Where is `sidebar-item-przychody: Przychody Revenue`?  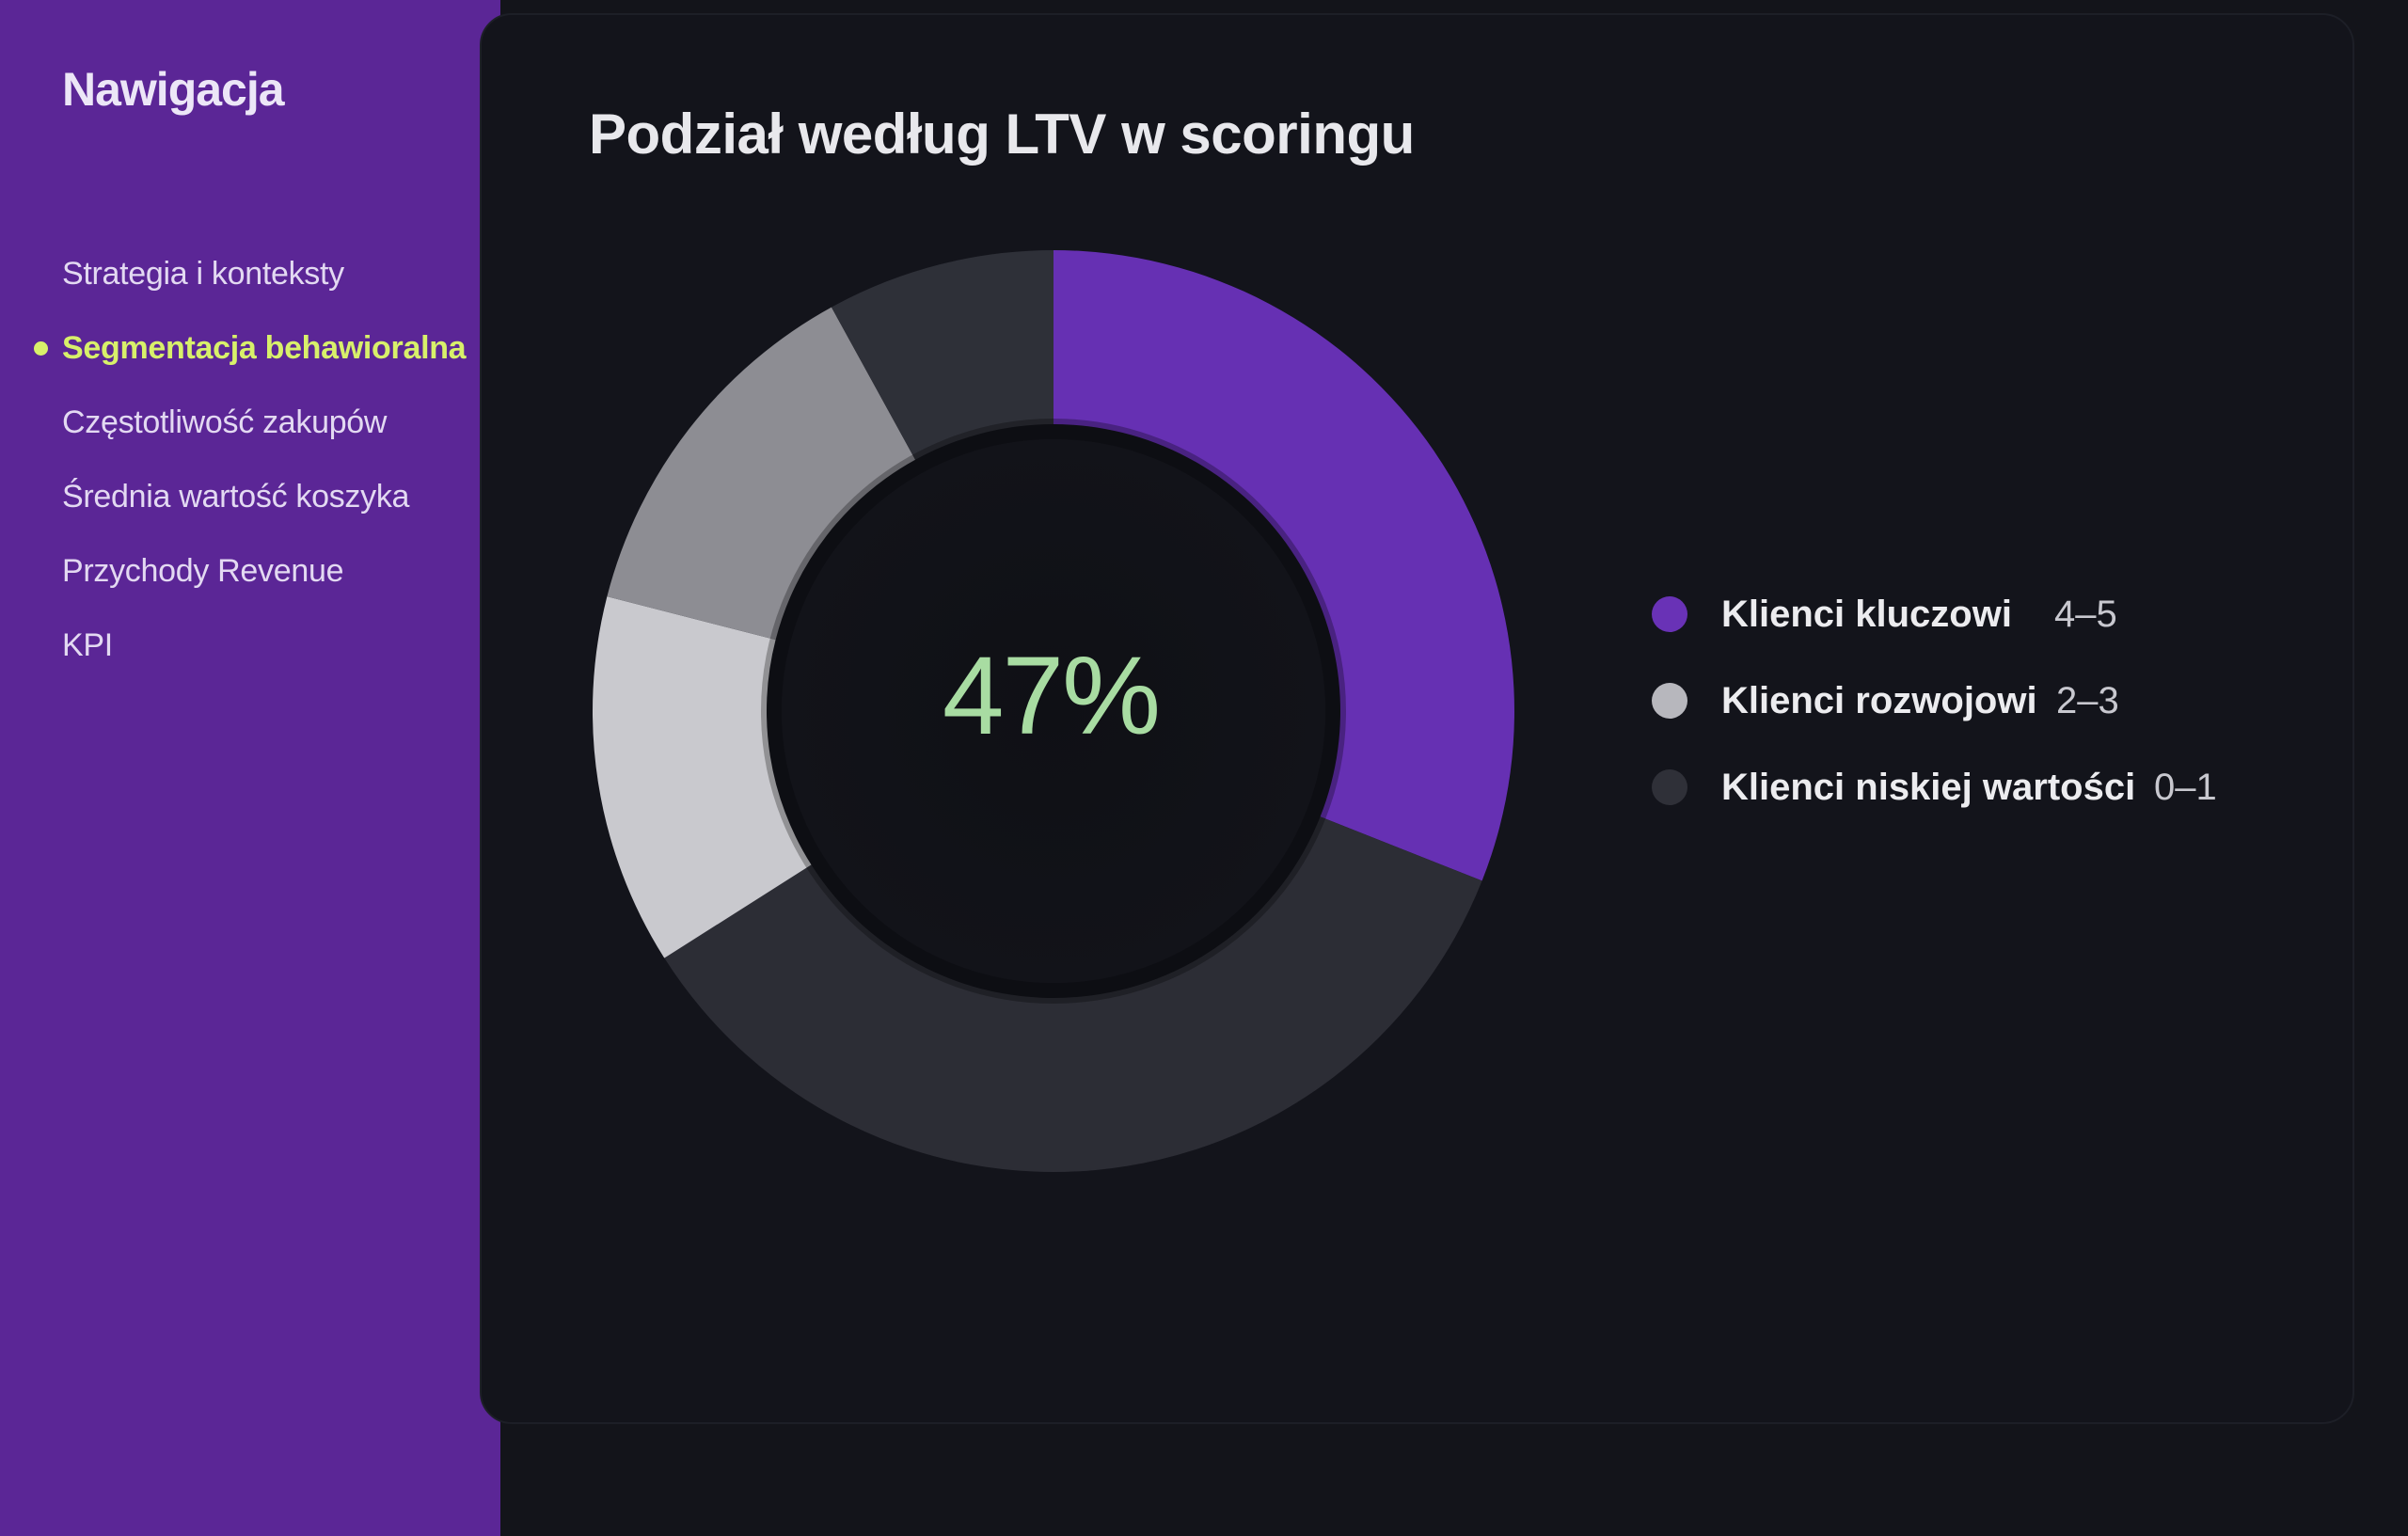
sidebar-item-przychody: Przychody Revenue is located at coordinates (250, 581).